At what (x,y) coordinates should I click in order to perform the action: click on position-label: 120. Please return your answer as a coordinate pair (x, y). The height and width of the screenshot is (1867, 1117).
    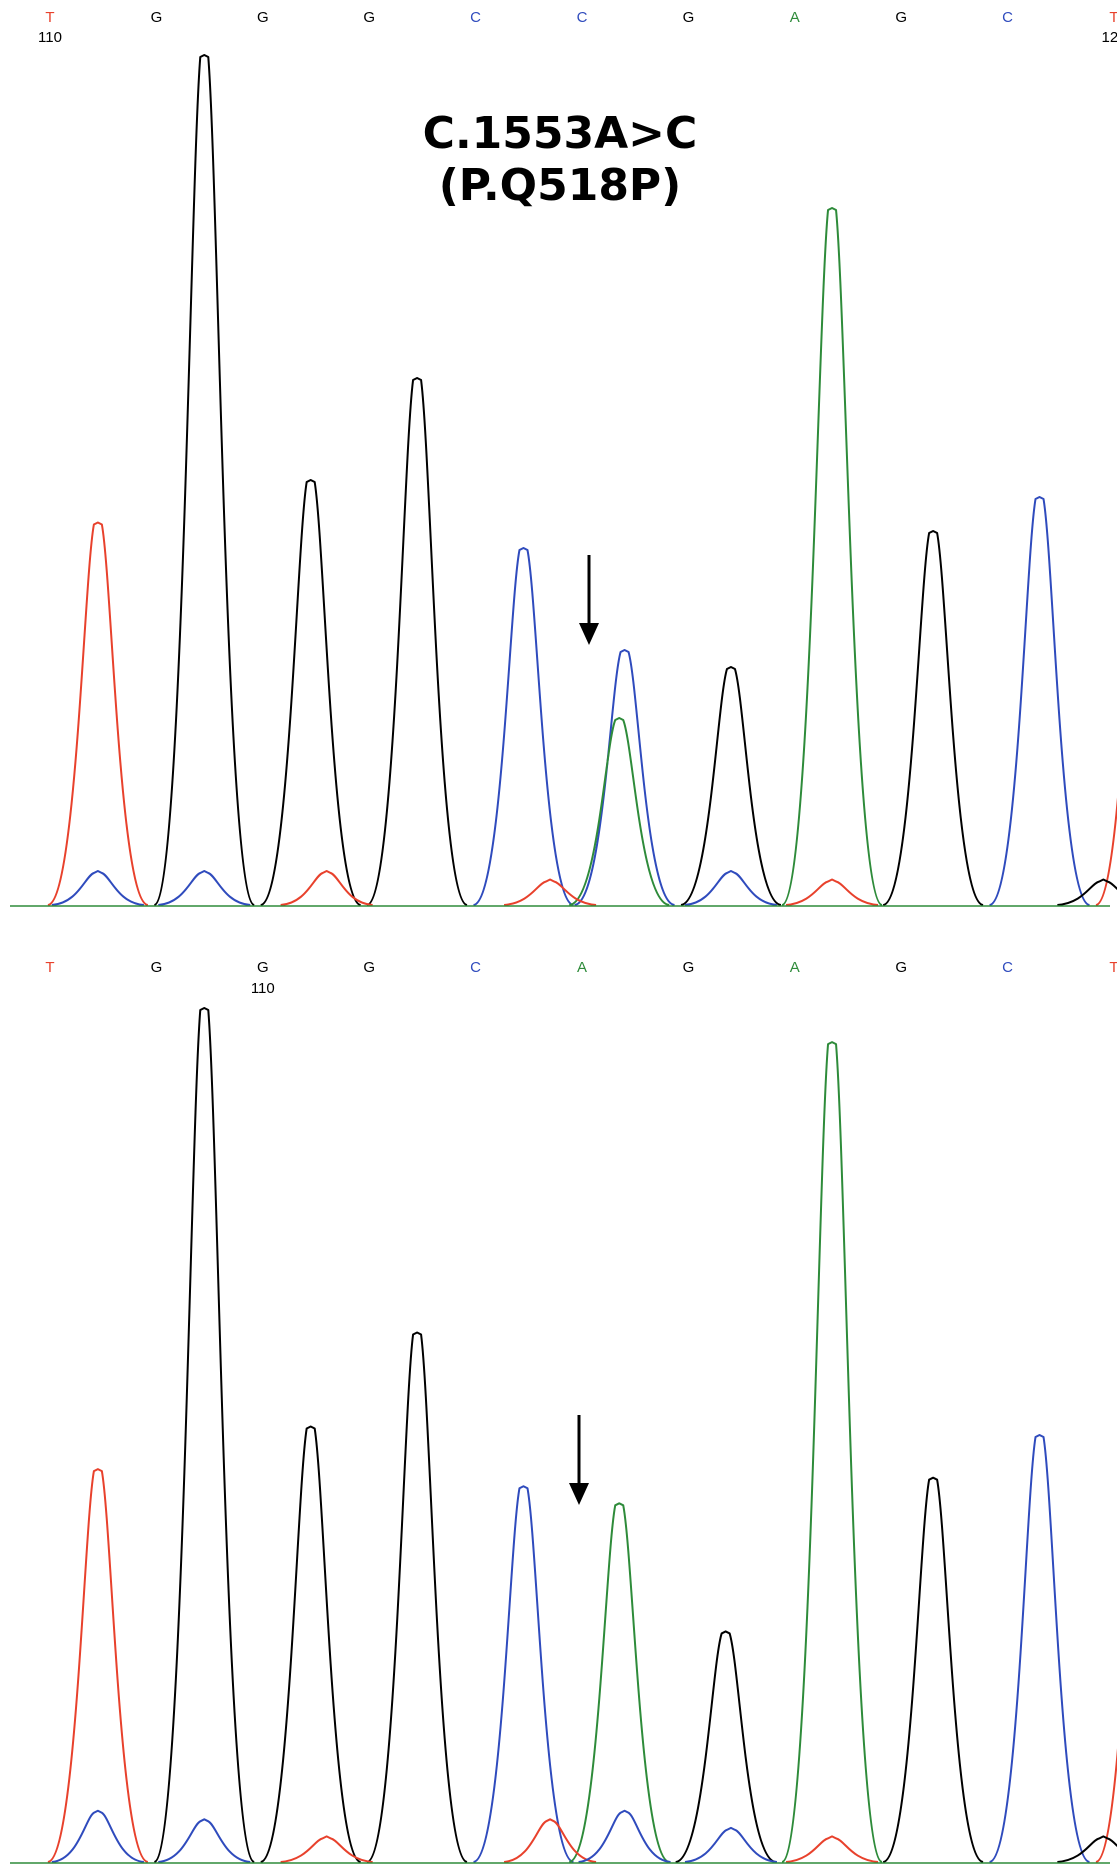
    Looking at the image, I should click on (1109, 37).